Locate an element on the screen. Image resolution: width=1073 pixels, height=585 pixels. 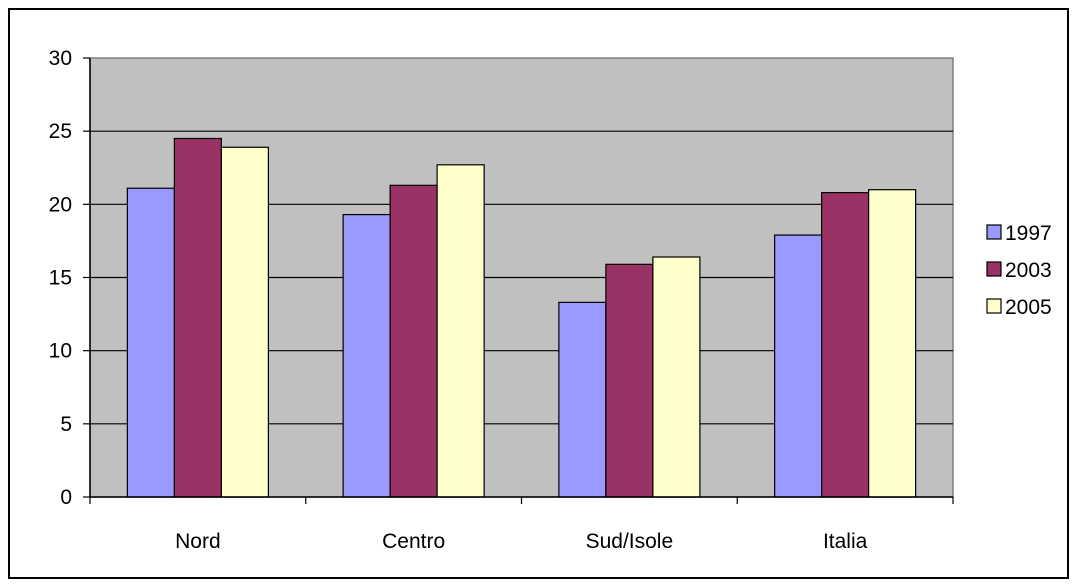
legend-label-2003: 2003 is located at coordinates (1028, 270).